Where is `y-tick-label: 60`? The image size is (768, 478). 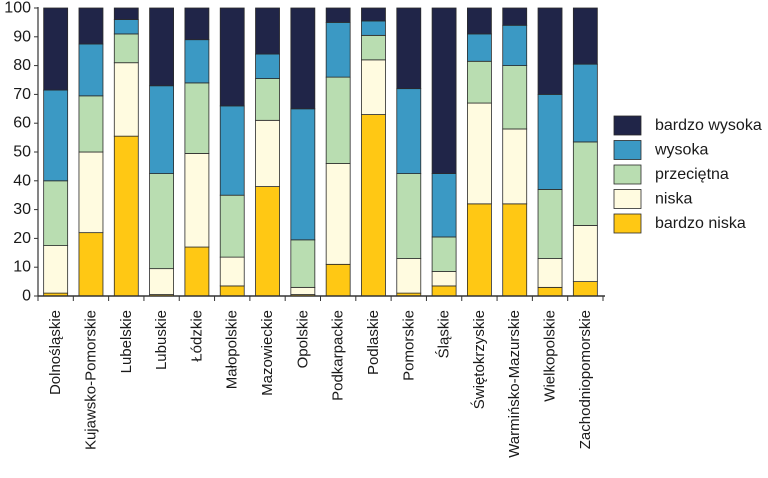 y-tick-label: 60 is located at coordinates (22, 123).